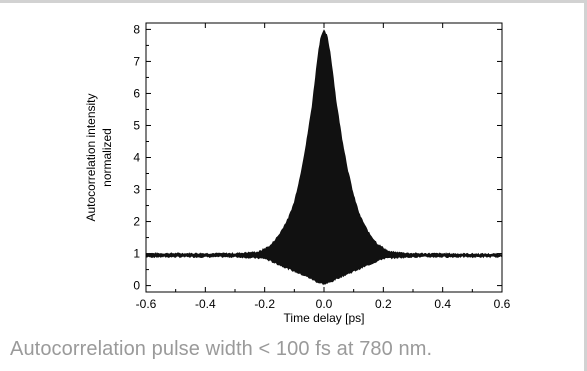  I want to click on y-tick-label: 1, so click(136, 254).